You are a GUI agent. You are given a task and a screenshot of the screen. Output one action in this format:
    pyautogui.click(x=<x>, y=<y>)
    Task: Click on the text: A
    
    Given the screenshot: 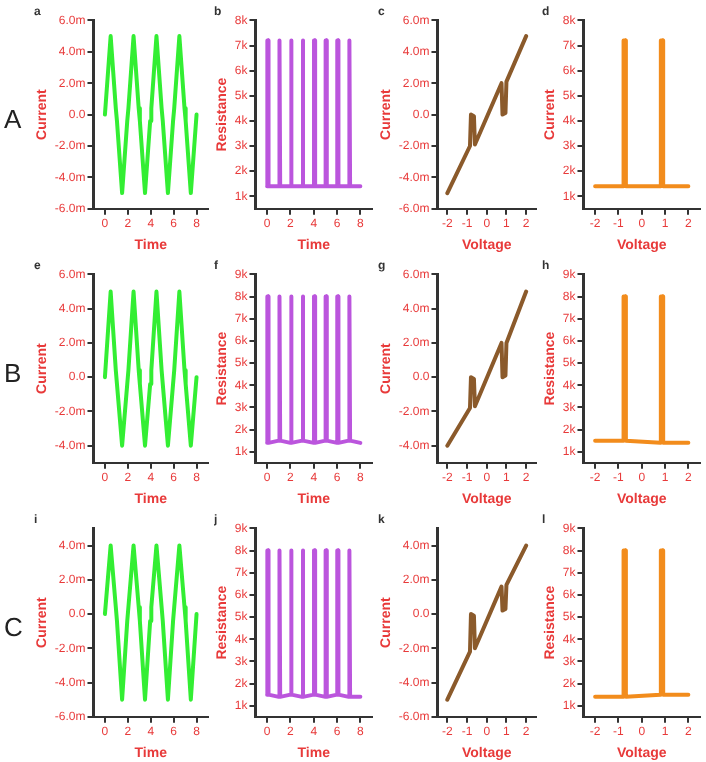 What is the action you would take?
    pyautogui.click(x=14, y=118)
    